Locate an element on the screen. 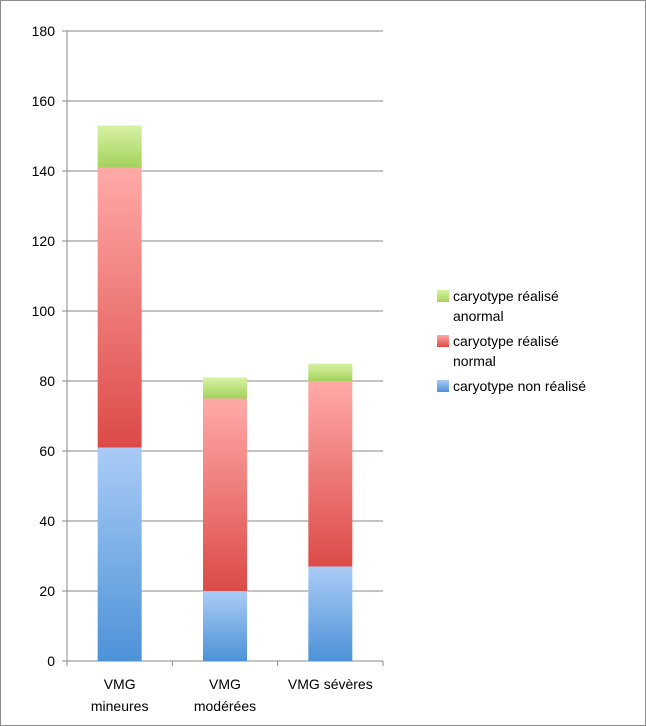  y-tick-label: 140 is located at coordinates (44, 171).